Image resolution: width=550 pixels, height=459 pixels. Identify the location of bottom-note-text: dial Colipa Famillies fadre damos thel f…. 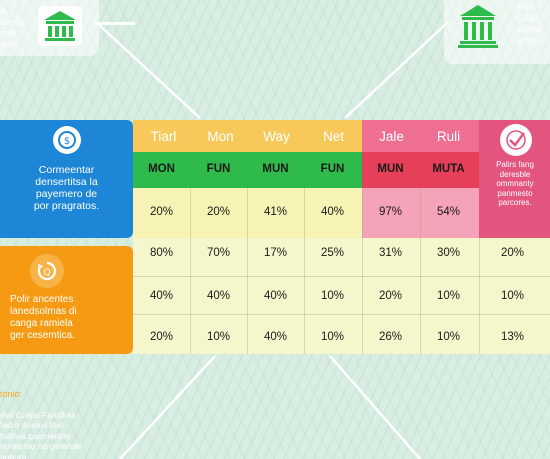
(41, 434).